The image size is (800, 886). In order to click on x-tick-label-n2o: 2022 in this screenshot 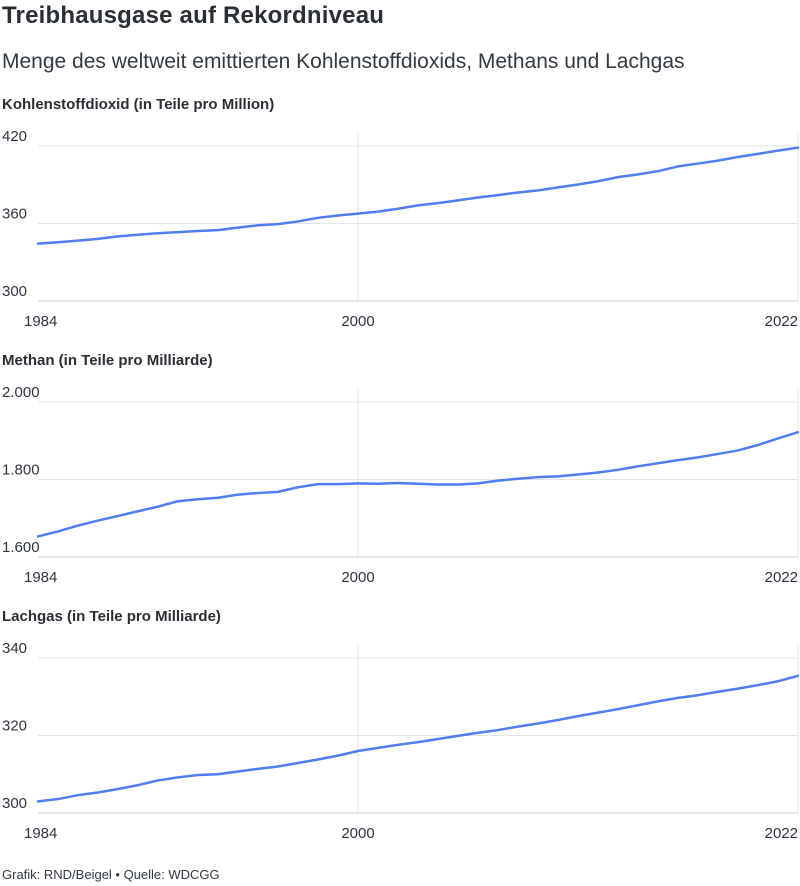, I will do `click(781, 833)`.